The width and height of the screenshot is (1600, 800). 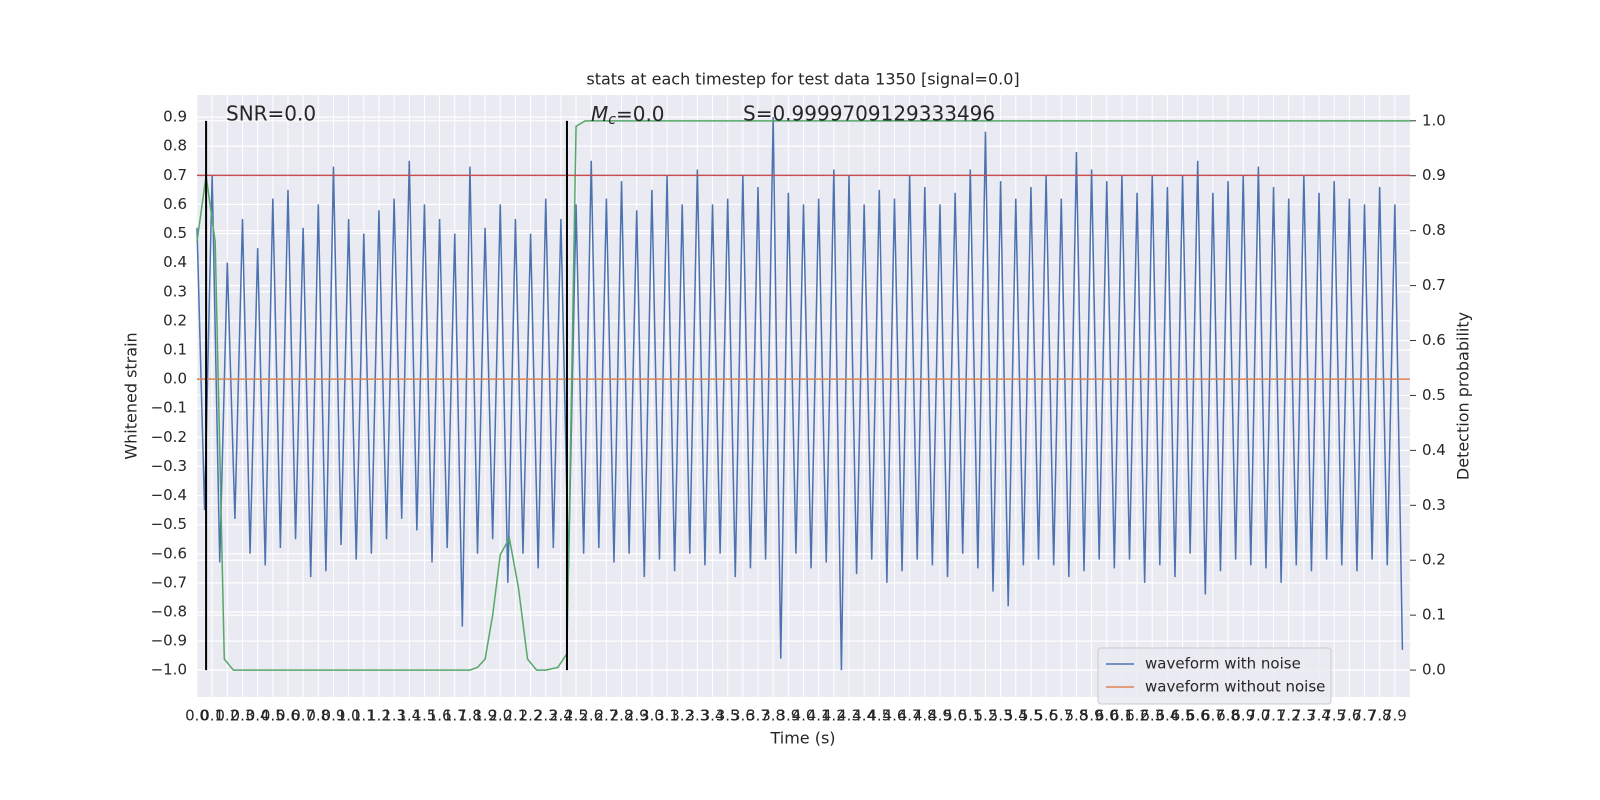 What do you see at coordinates (1434, 230) in the screenshot?
I see `y2-tick-label: 0.8` at bounding box center [1434, 230].